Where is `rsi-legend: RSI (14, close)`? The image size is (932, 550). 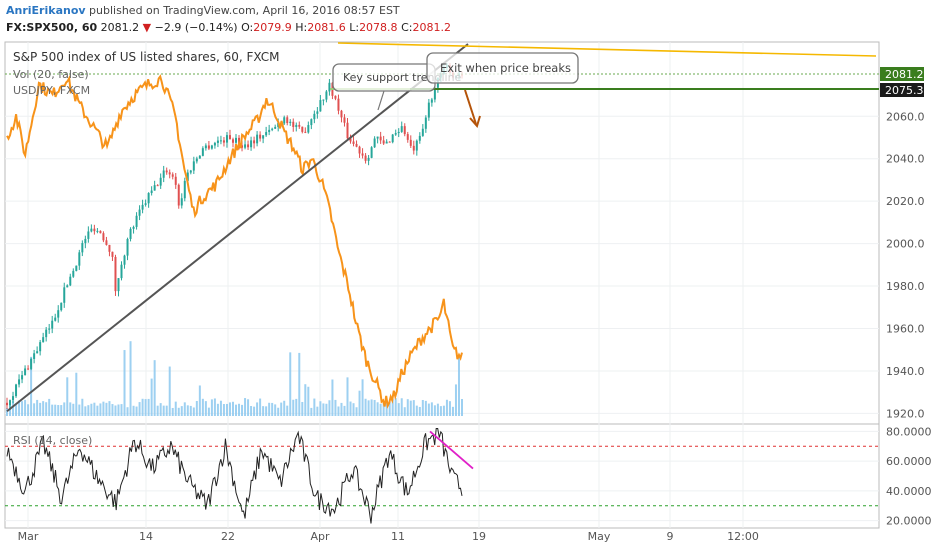
rsi-legend: RSI (14, close) is located at coordinates (52, 440).